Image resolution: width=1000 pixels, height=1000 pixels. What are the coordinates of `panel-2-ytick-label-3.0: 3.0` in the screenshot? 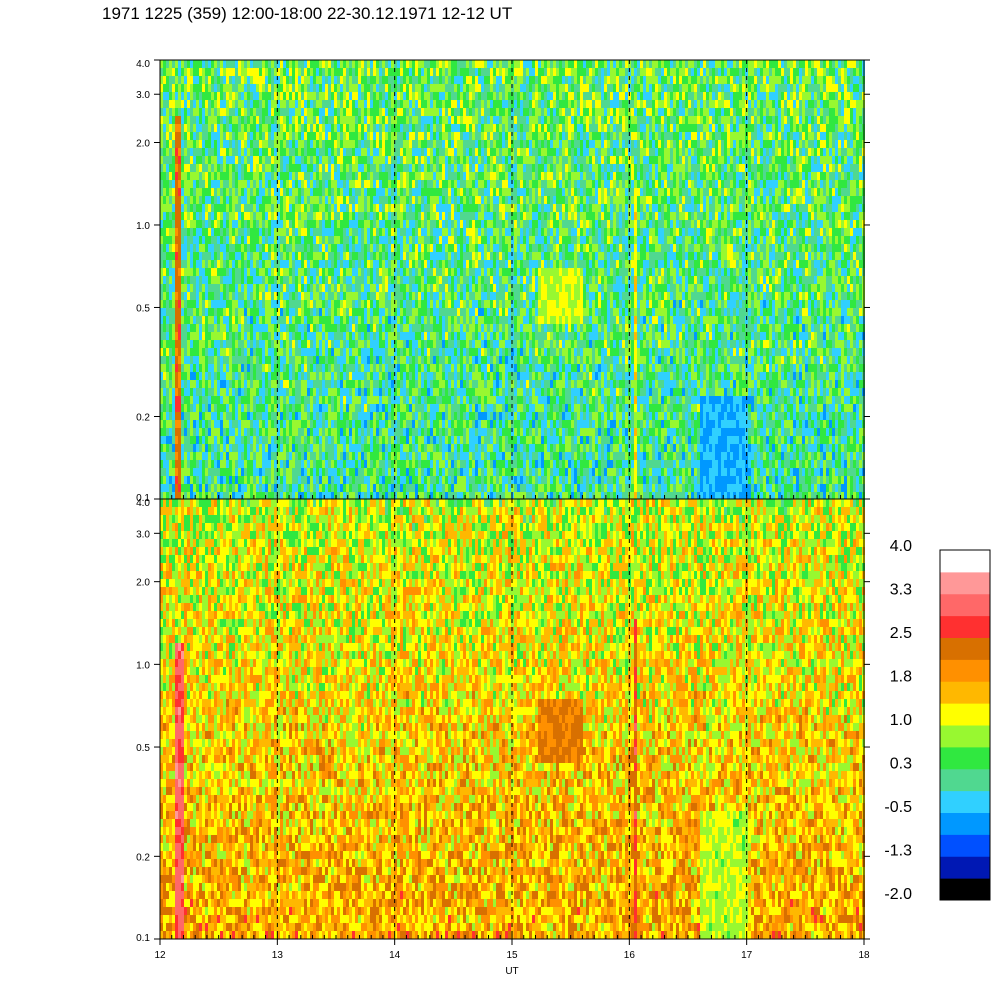 It's located at (143, 534).